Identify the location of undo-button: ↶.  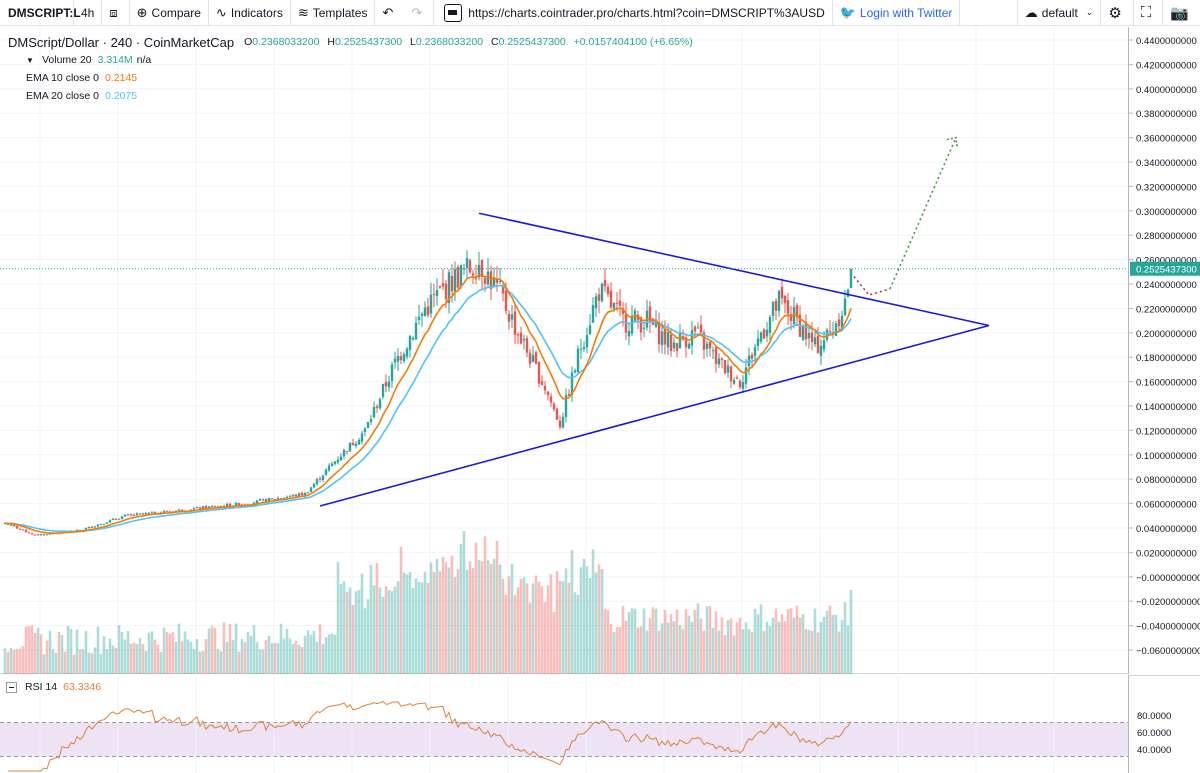
(389, 13).